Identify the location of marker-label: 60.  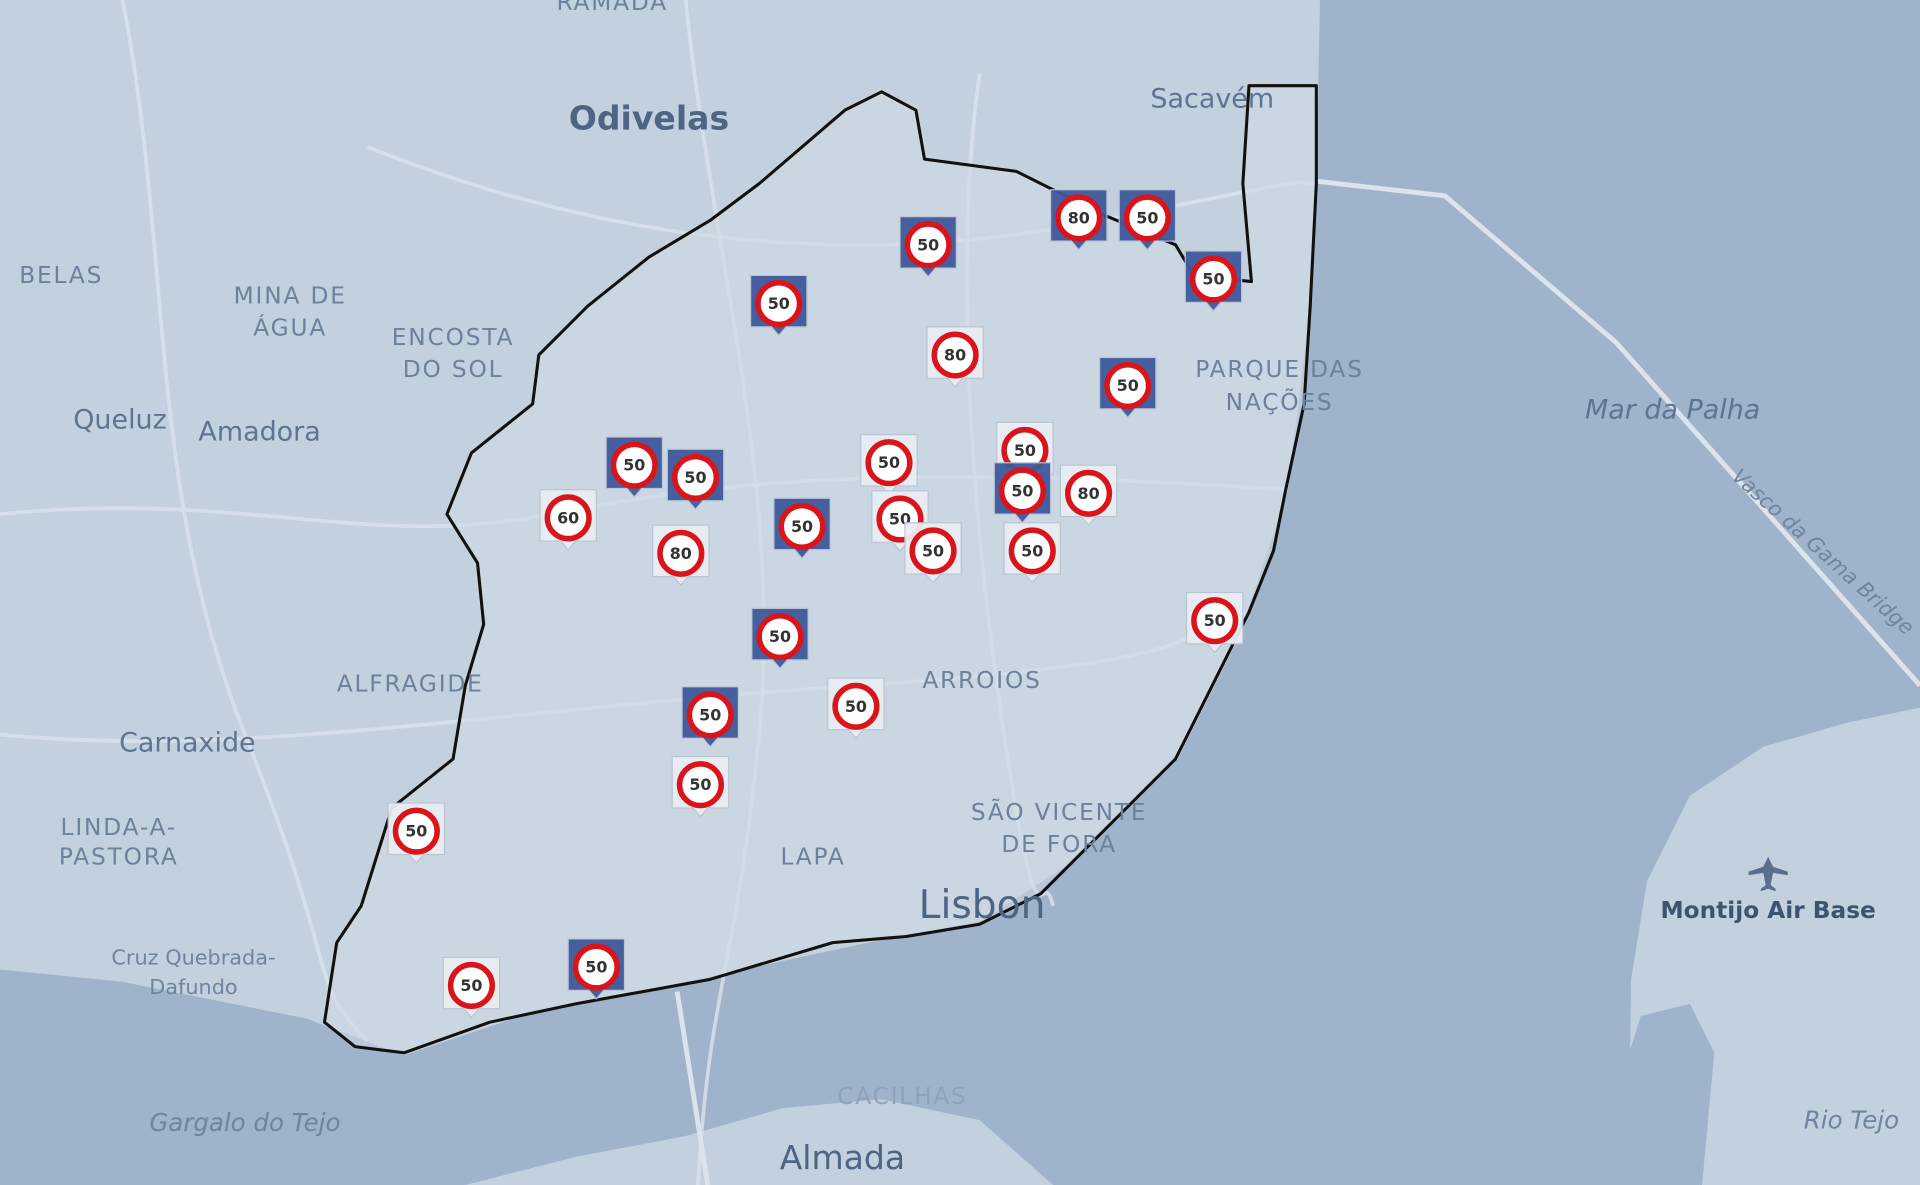
(568, 517).